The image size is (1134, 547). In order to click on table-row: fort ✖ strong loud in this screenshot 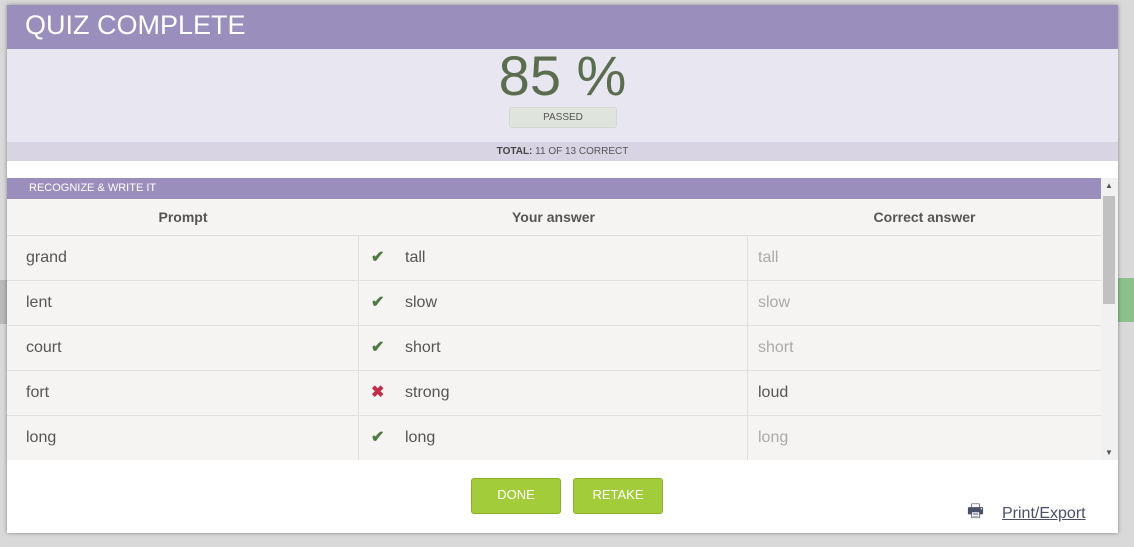, I will do `click(554, 393)`.